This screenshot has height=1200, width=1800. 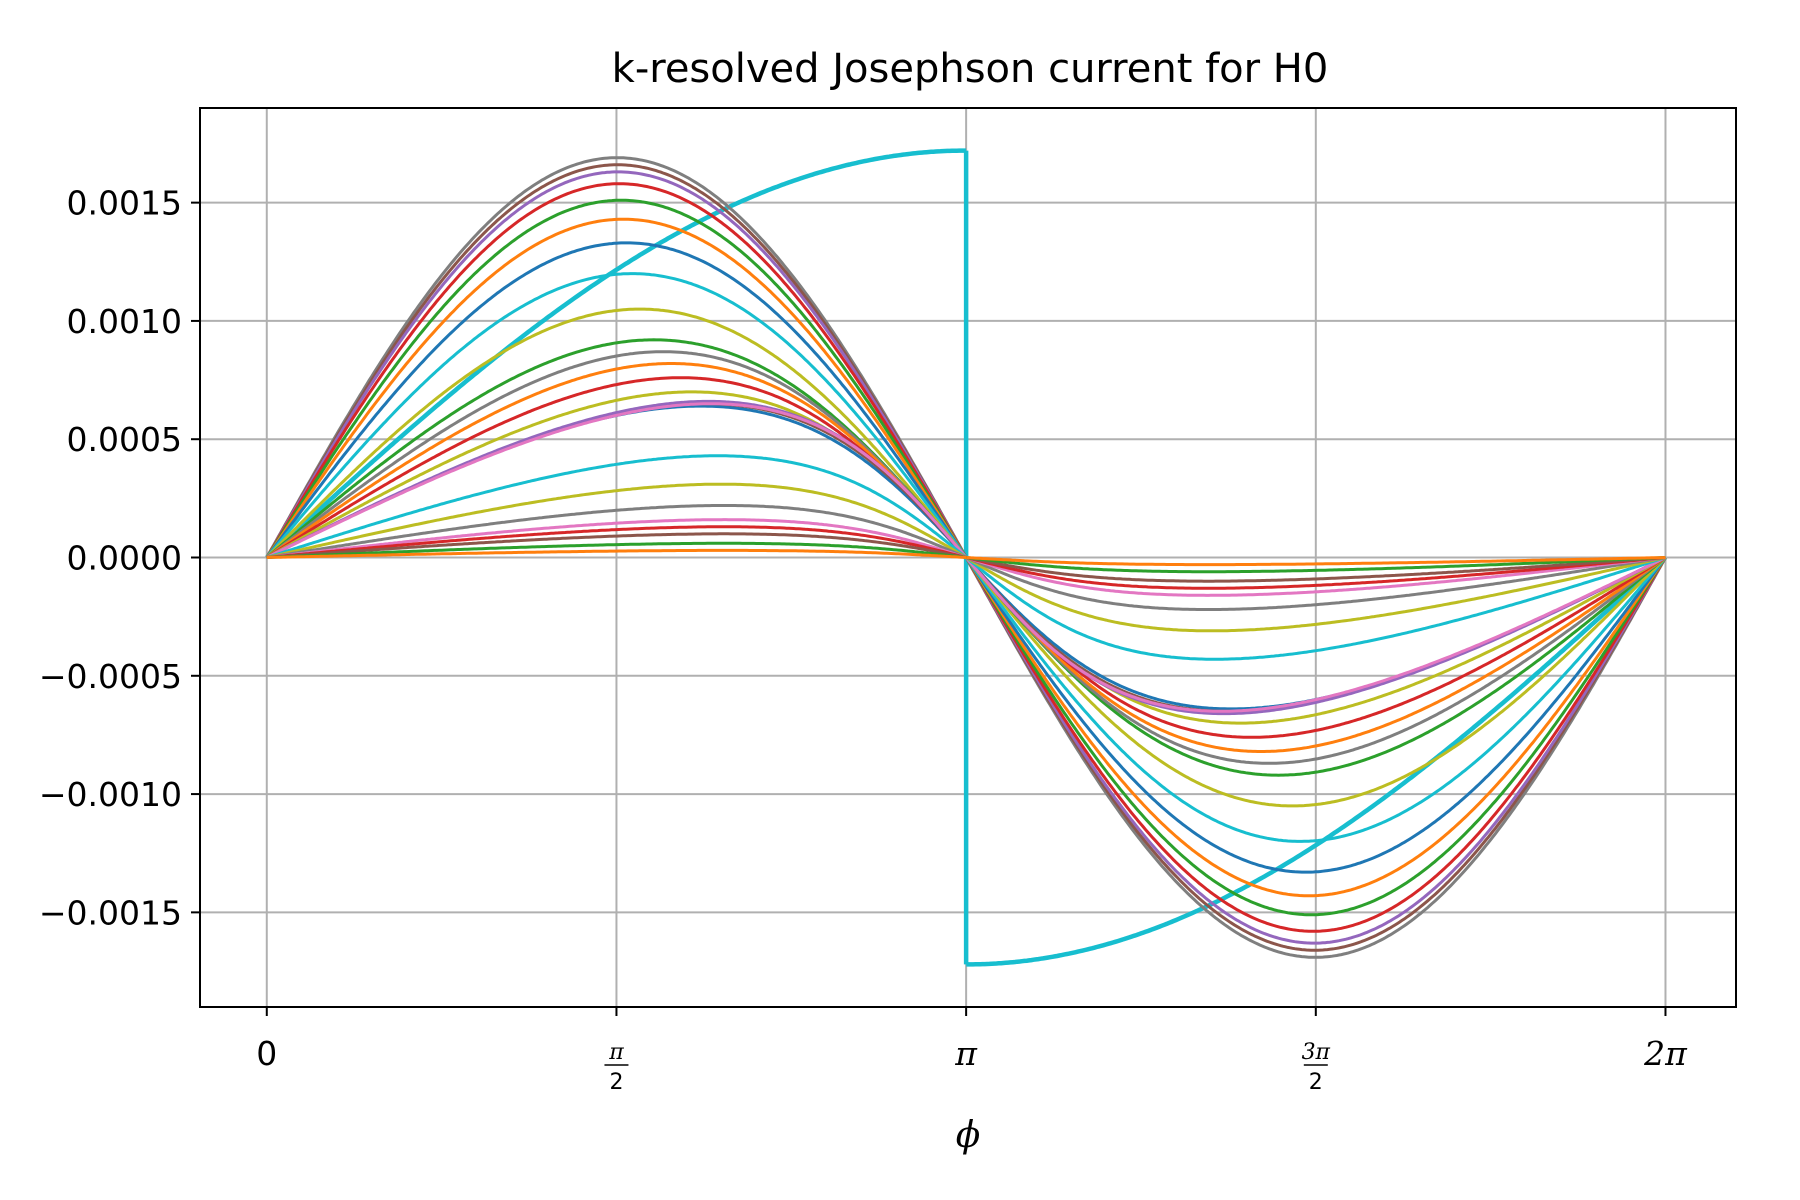 I want to click on svg-text: π, so click(x=616, y=1052).